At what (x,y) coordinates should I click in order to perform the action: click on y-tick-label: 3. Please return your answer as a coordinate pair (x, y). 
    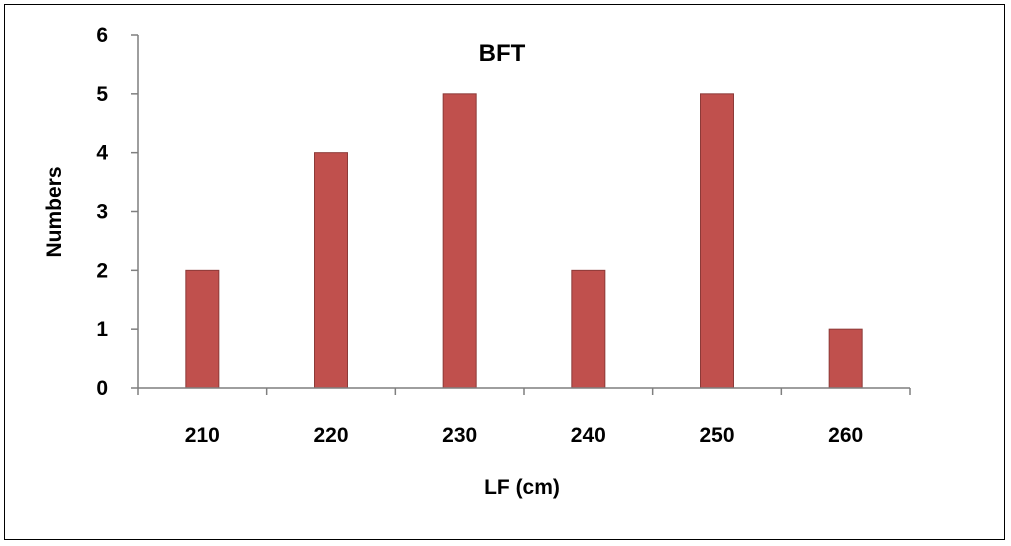
    Looking at the image, I should click on (102, 212).